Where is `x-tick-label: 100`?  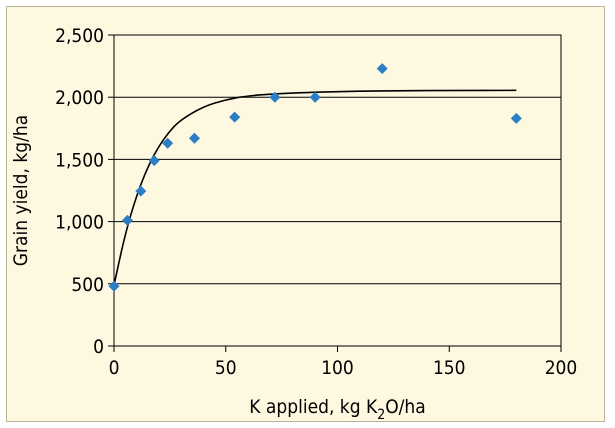 x-tick-label: 100 is located at coordinates (337, 368).